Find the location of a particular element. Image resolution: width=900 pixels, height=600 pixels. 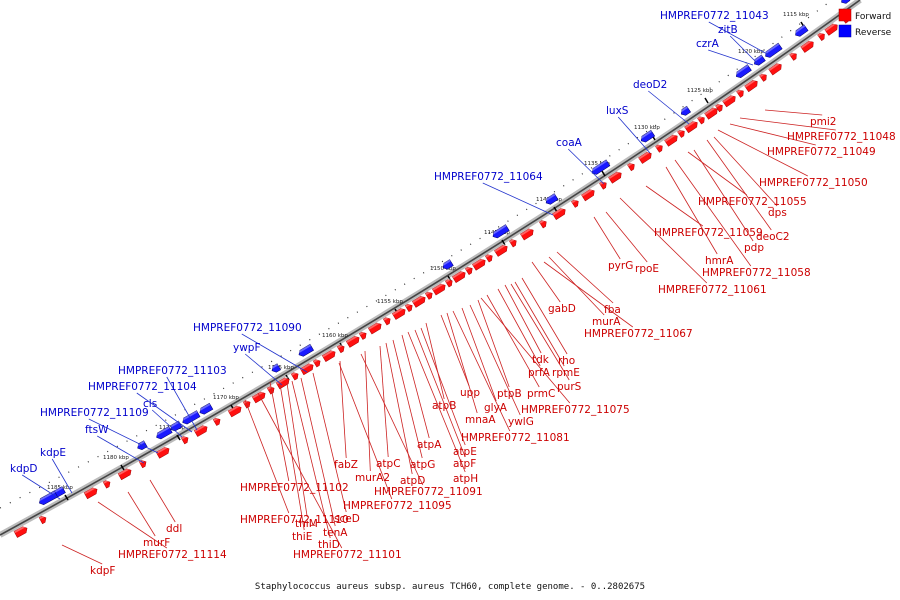

tick-1115-kbp: 1115 kbp is located at coordinates (796, 20).